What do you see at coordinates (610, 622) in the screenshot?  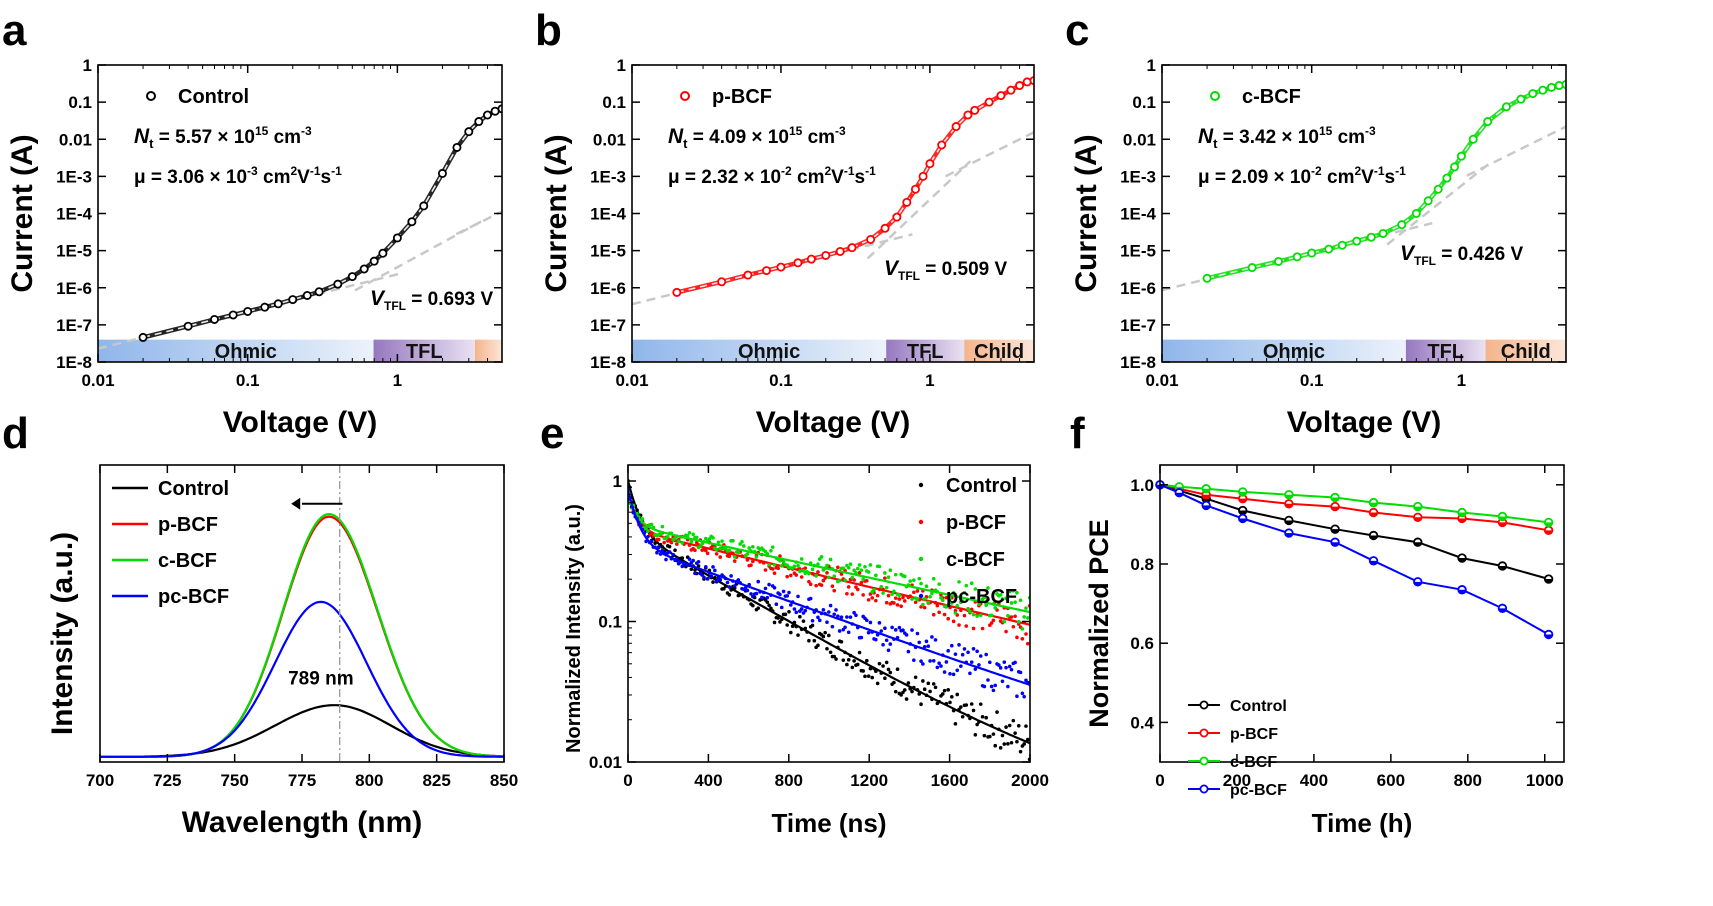 I see `y-tick-label: 0.1` at bounding box center [610, 622].